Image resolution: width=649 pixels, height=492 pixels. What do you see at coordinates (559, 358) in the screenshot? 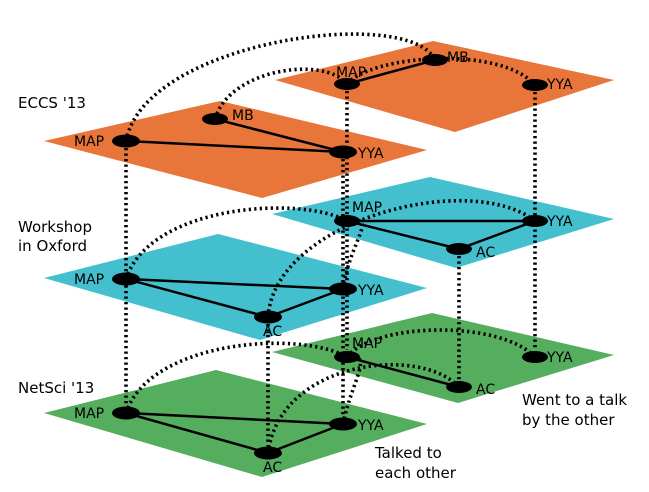
I see `label-netsci-back-yya: YYA` at bounding box center [559, 358].